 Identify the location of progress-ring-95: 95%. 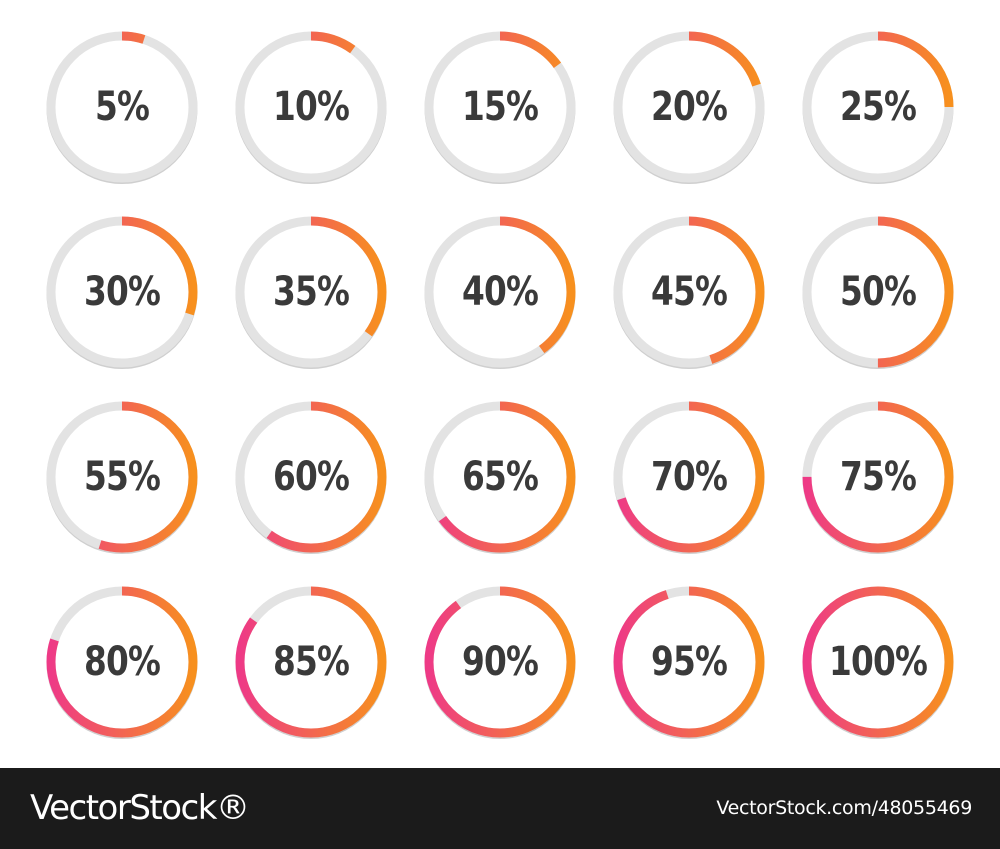
(689, 662).